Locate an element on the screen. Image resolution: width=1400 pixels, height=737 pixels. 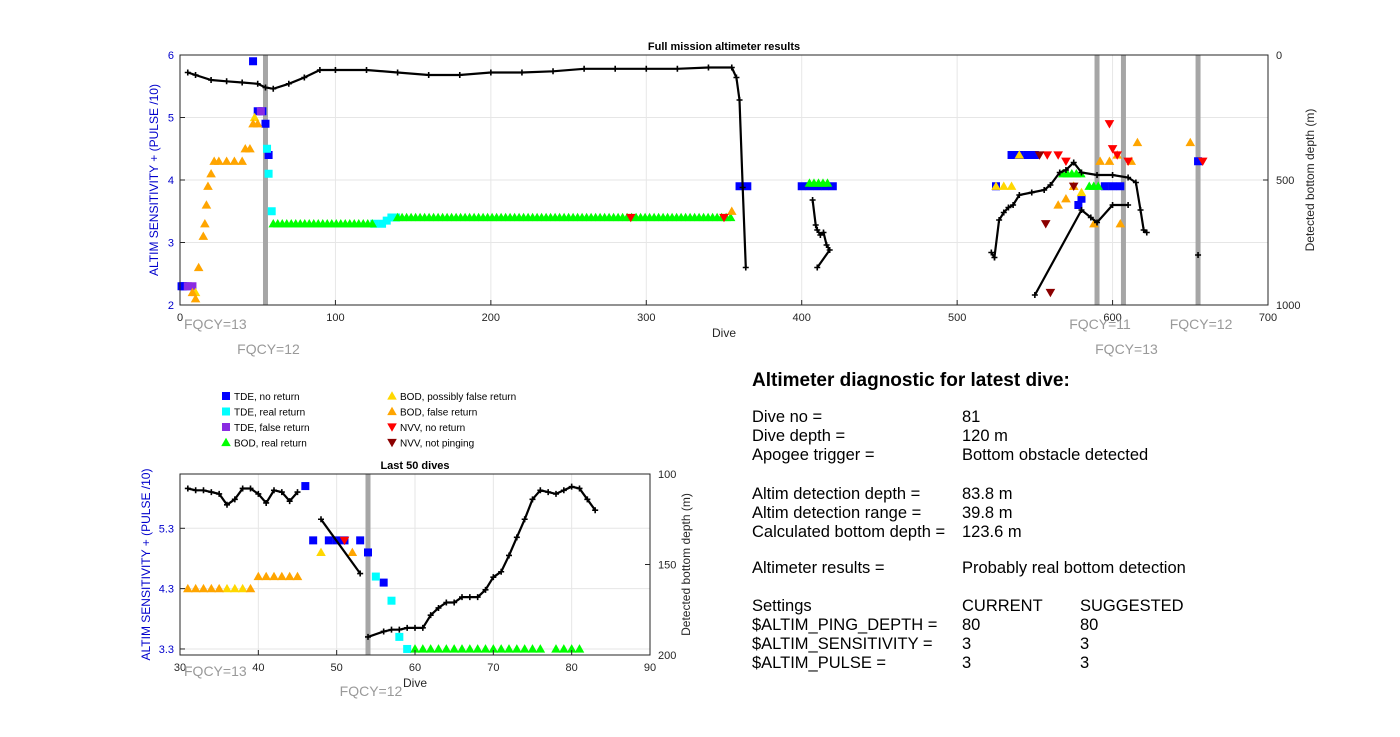
x-tick-label: 80 is located at coordinates (572, 668).